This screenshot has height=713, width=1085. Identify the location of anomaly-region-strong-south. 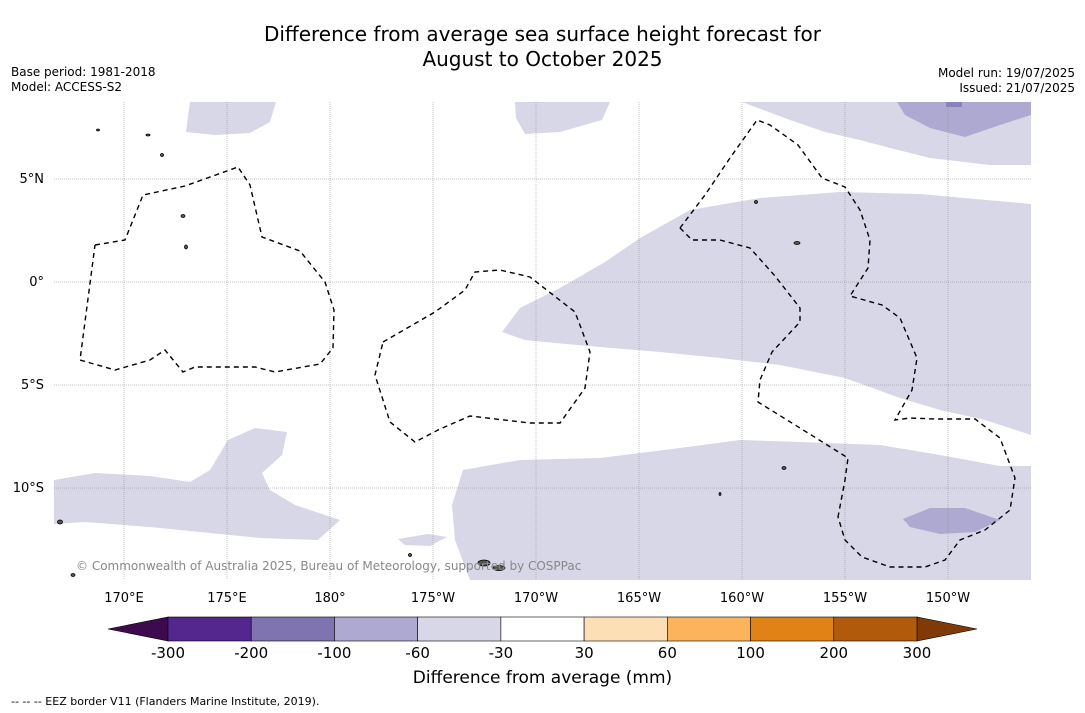
(951, 521).